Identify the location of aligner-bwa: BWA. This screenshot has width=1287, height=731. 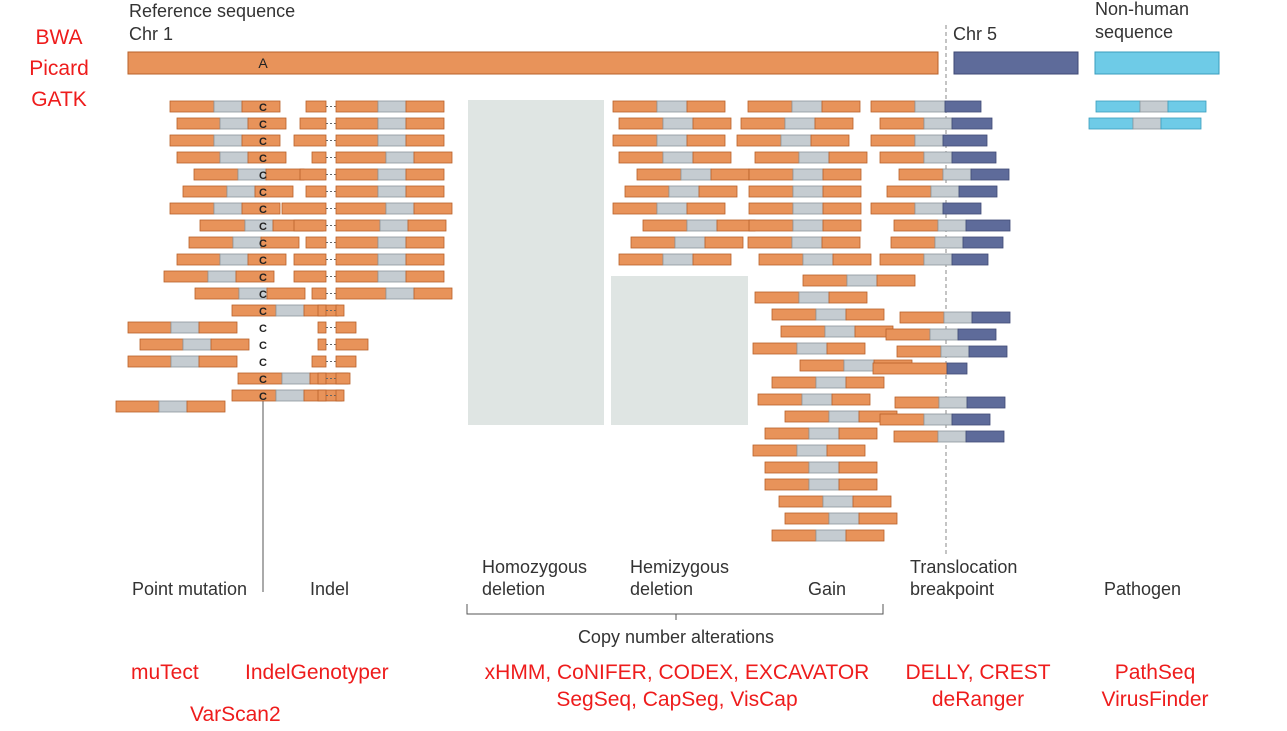
(59, 37).